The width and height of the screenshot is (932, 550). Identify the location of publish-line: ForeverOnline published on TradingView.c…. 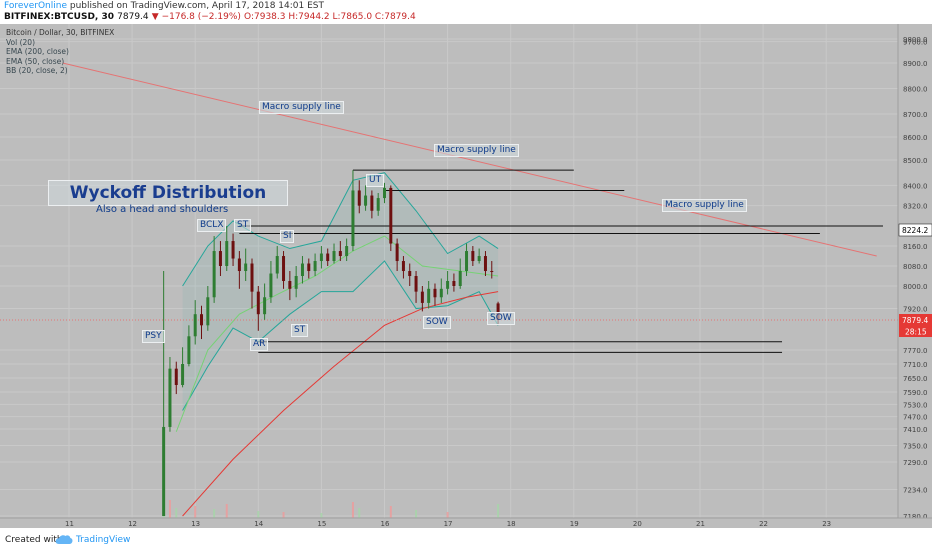
(164, 6).